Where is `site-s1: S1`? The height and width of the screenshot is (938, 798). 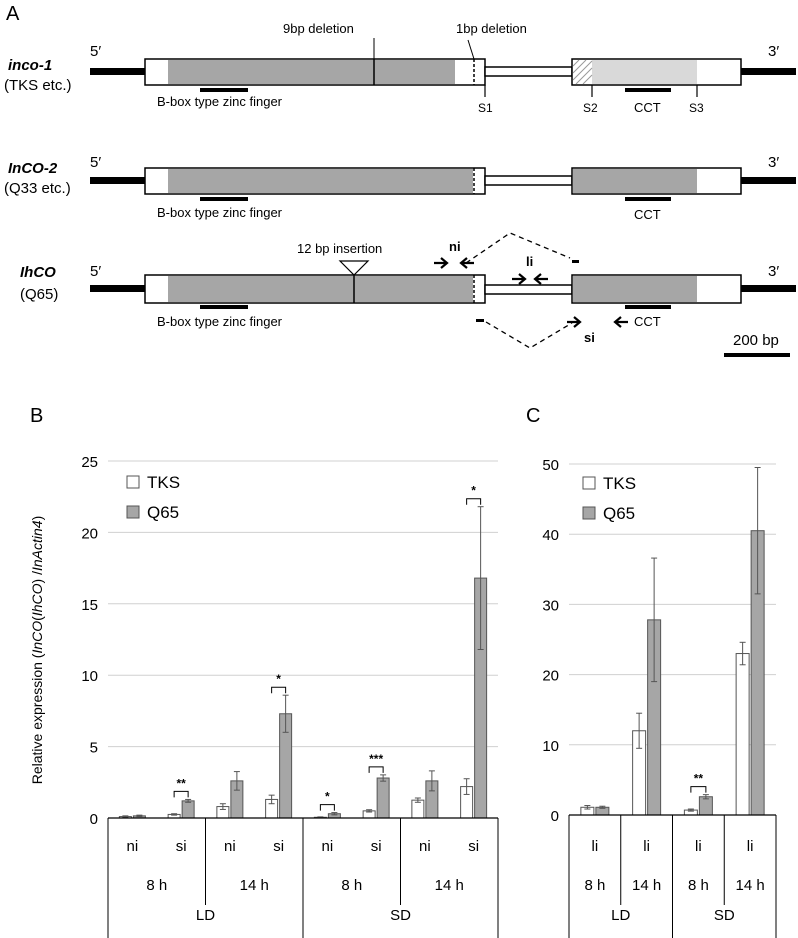 site-s1: S1 is located at coordinates (485, 108).